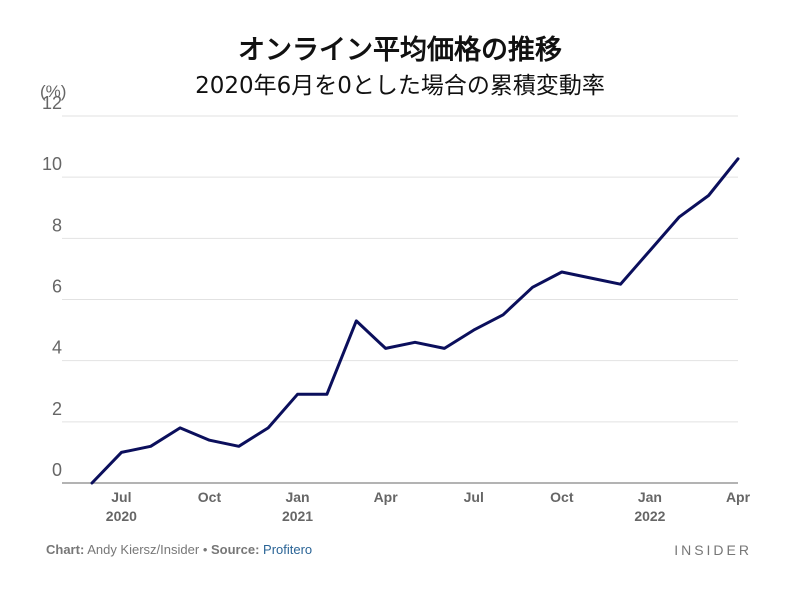 Image resolution: width=800 pixels, height=590 pixels. Describe the element at coordinates (57, 287) in the screenshot. I see `y-tick-label: 6` at that location.